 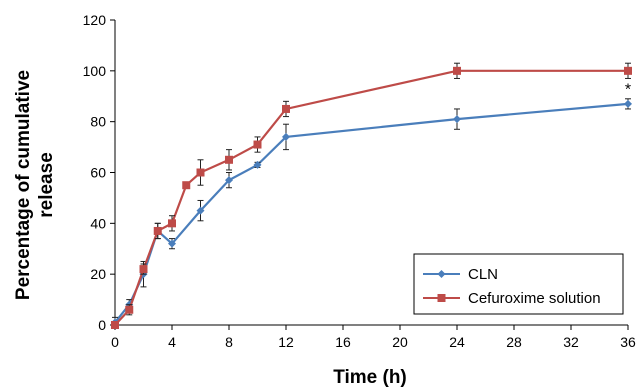 I want to click on y-tick-label: 40, so click(x=98, y=223).